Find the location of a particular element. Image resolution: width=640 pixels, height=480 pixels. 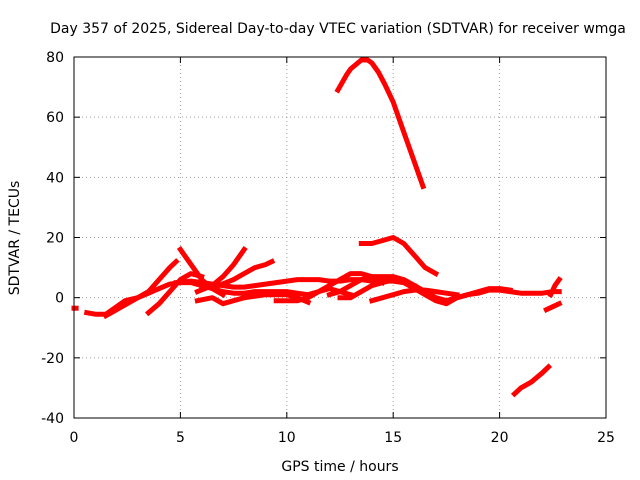

y-tick-label: 0 is located at coordinates (59, 299).